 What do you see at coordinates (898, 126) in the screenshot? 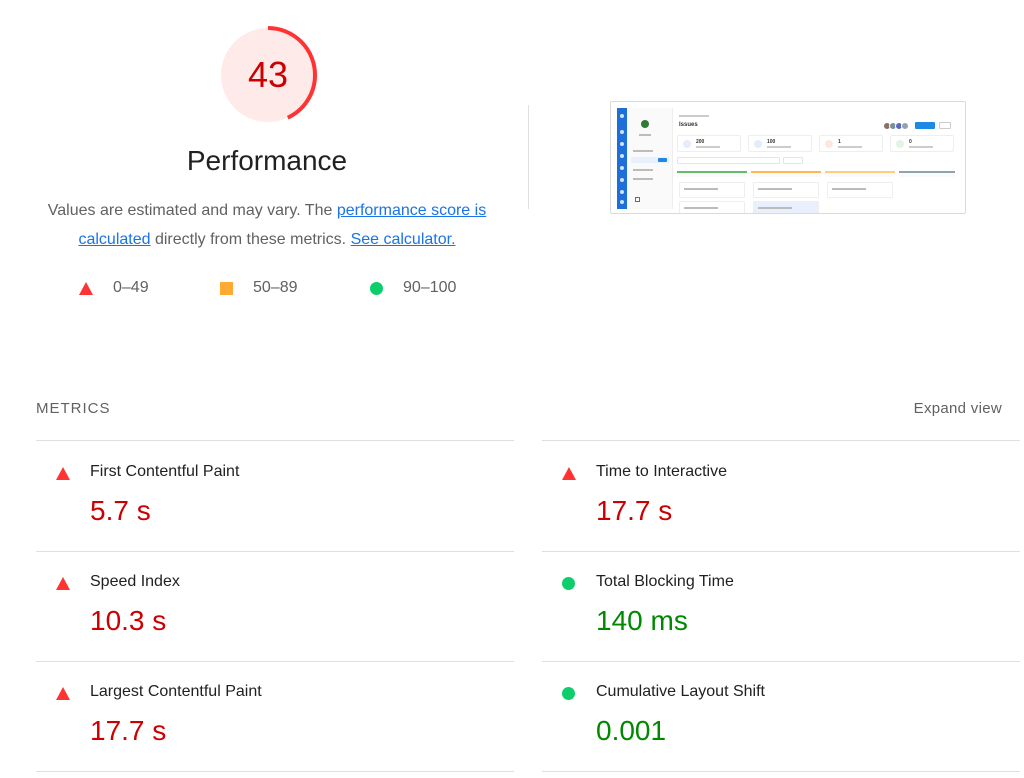
I see `thumbnail-avatars` at bounding box center [898, 126].